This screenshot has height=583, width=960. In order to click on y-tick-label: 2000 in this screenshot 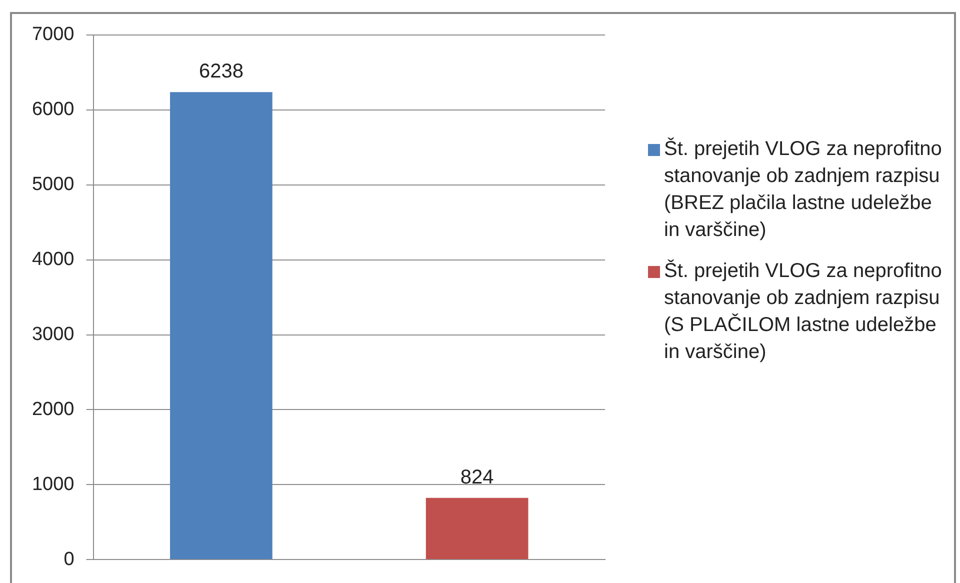, I will do `click(53, 409)`.